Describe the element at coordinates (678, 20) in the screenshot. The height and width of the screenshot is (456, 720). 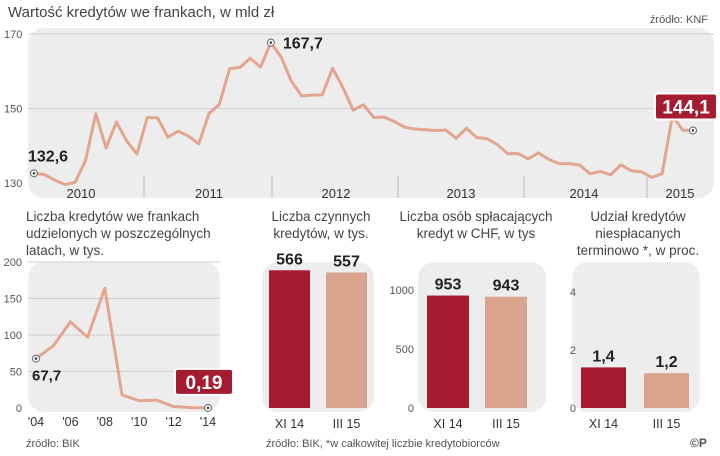
I see `source-knf: źródło: KNF` at that location.